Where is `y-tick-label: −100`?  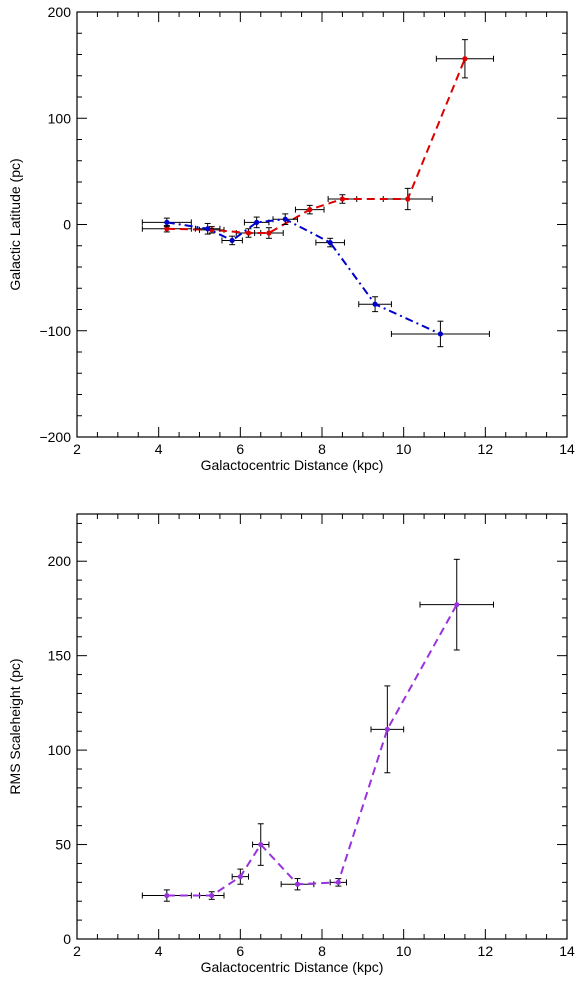 y-tick-label: −100 is located at coordinates (55, 331).